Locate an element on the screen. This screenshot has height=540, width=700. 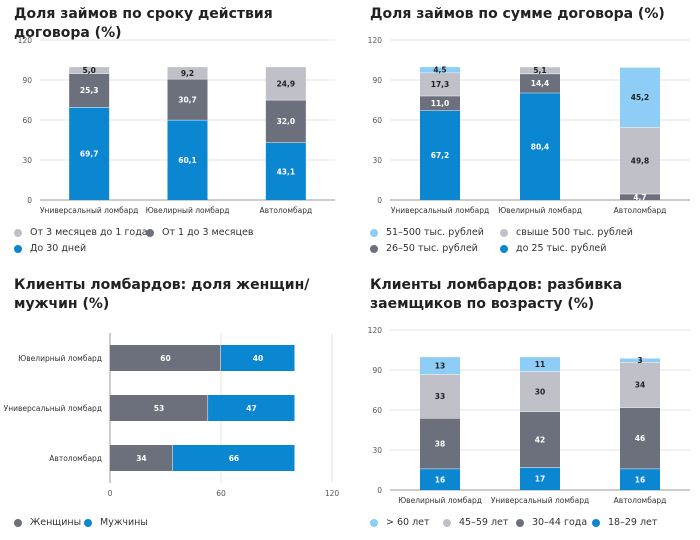
data-label: 5,1 is located at coordinates (539, 70).